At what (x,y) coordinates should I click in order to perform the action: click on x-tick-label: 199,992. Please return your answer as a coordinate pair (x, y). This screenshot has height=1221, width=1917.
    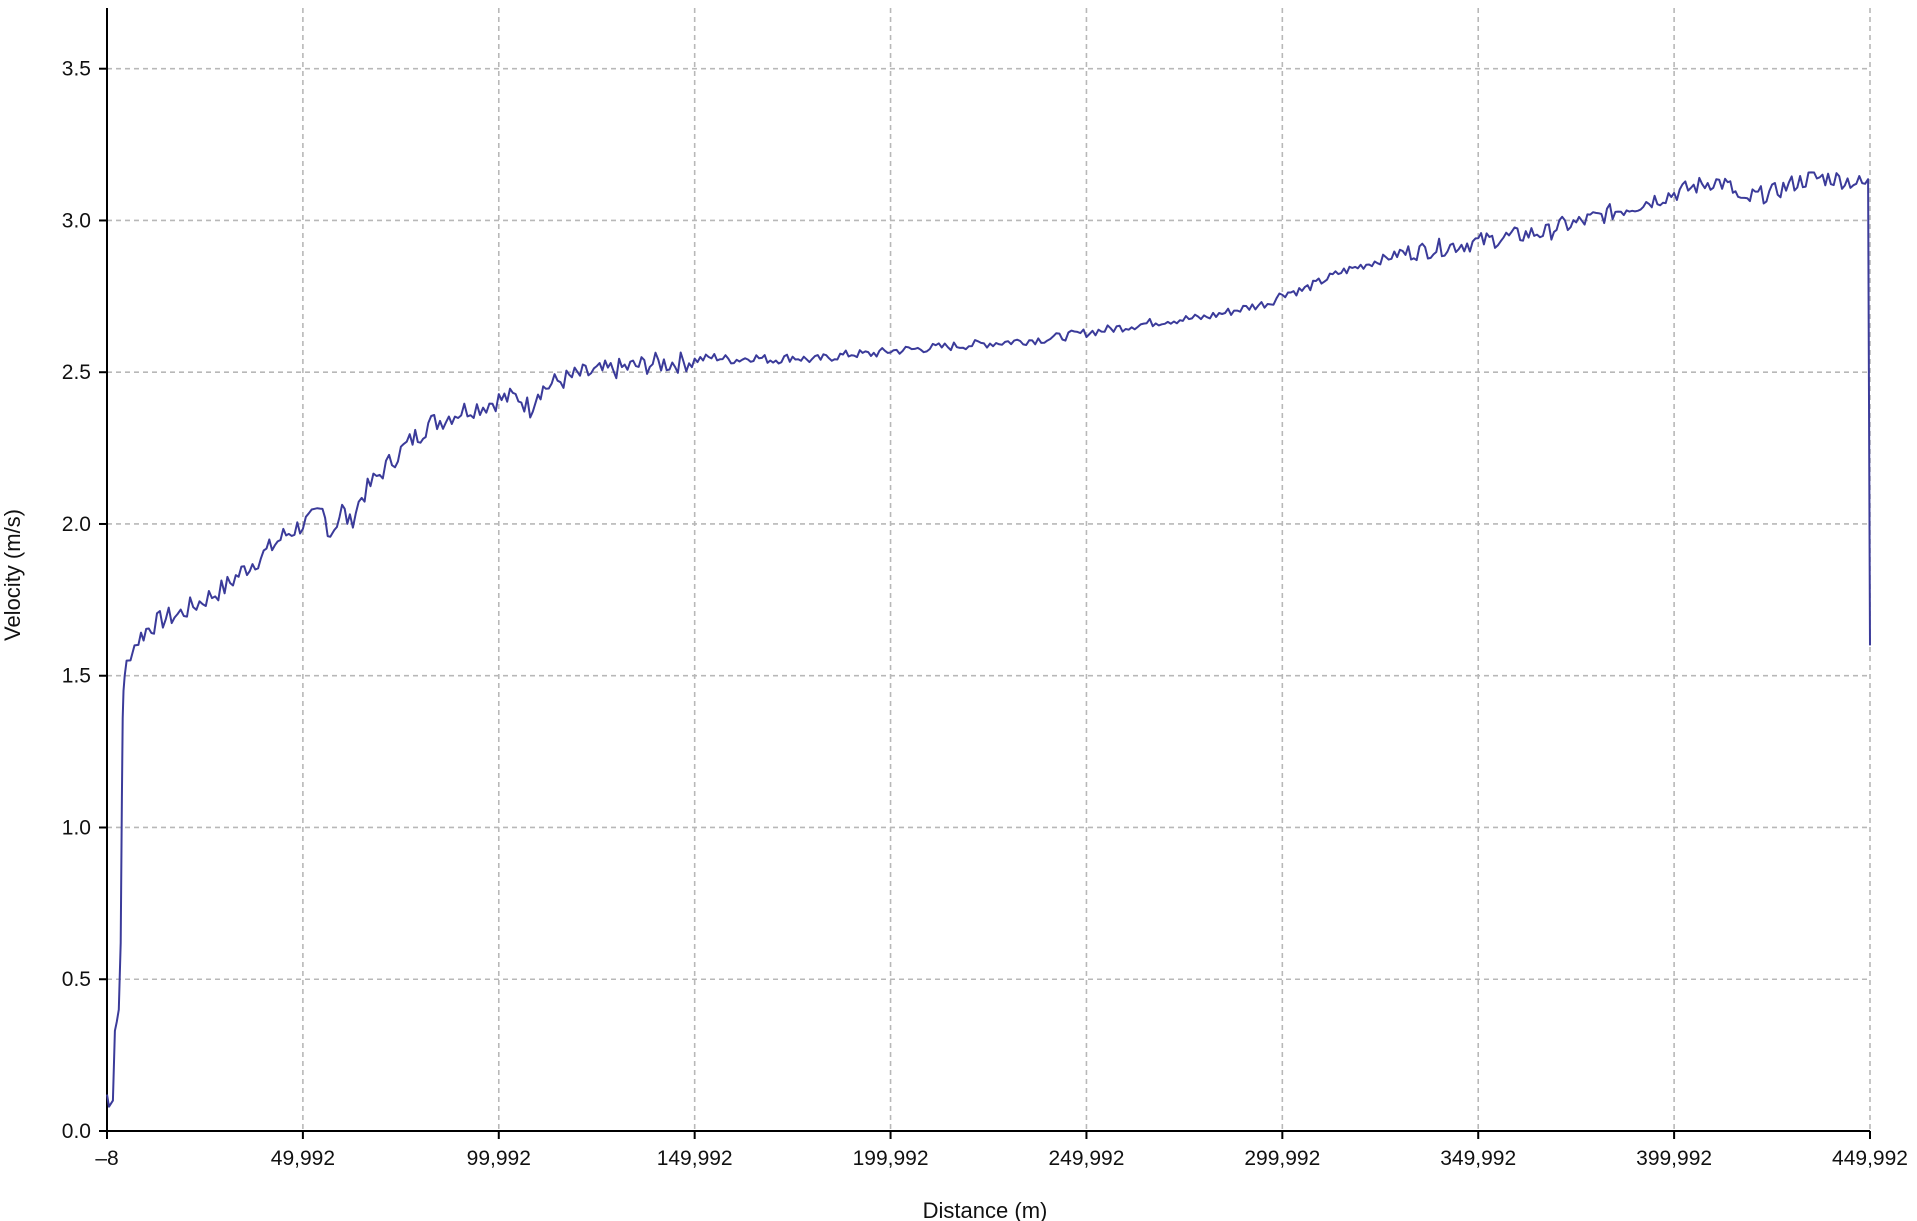
    Looking at the image, I should click on (891, 1158).